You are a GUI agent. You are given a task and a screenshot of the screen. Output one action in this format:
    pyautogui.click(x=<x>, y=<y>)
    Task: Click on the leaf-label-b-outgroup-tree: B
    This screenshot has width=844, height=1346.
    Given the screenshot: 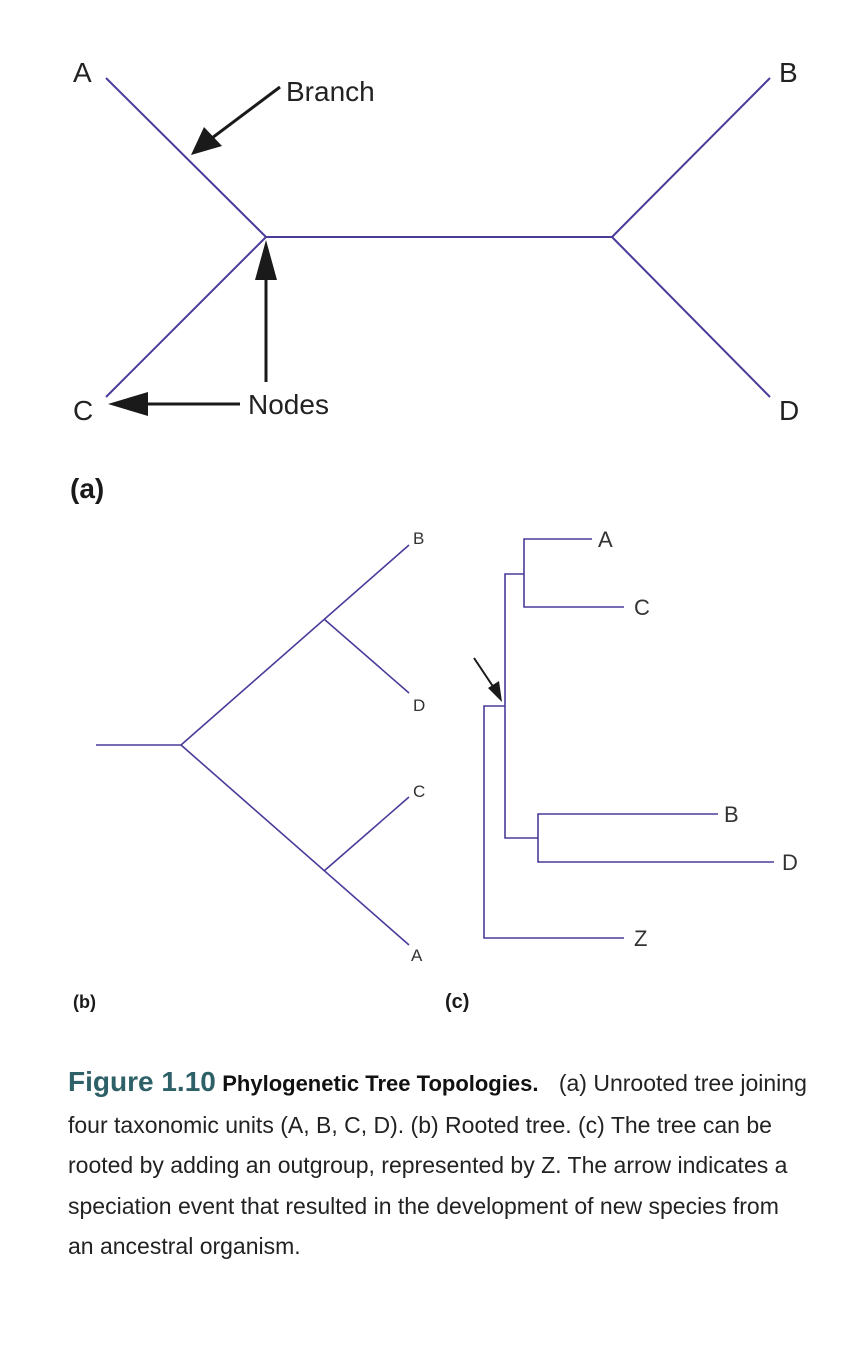 What is the action you would take?
    pyautogui.click(x=731, y=814)
    